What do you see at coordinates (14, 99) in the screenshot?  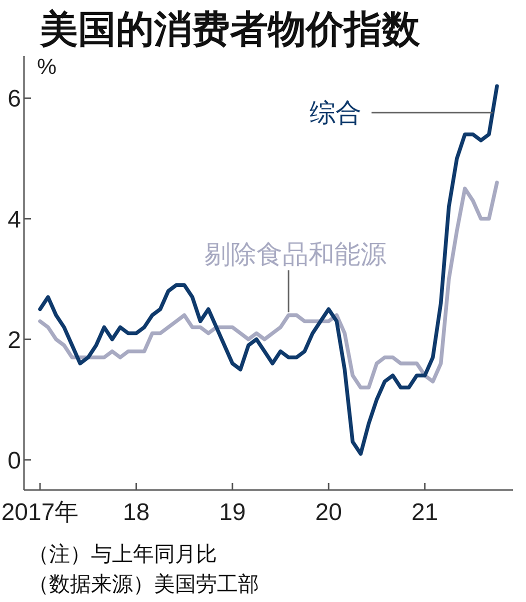 I see `y-tick-label: 6` at bounding box center [14, 99].